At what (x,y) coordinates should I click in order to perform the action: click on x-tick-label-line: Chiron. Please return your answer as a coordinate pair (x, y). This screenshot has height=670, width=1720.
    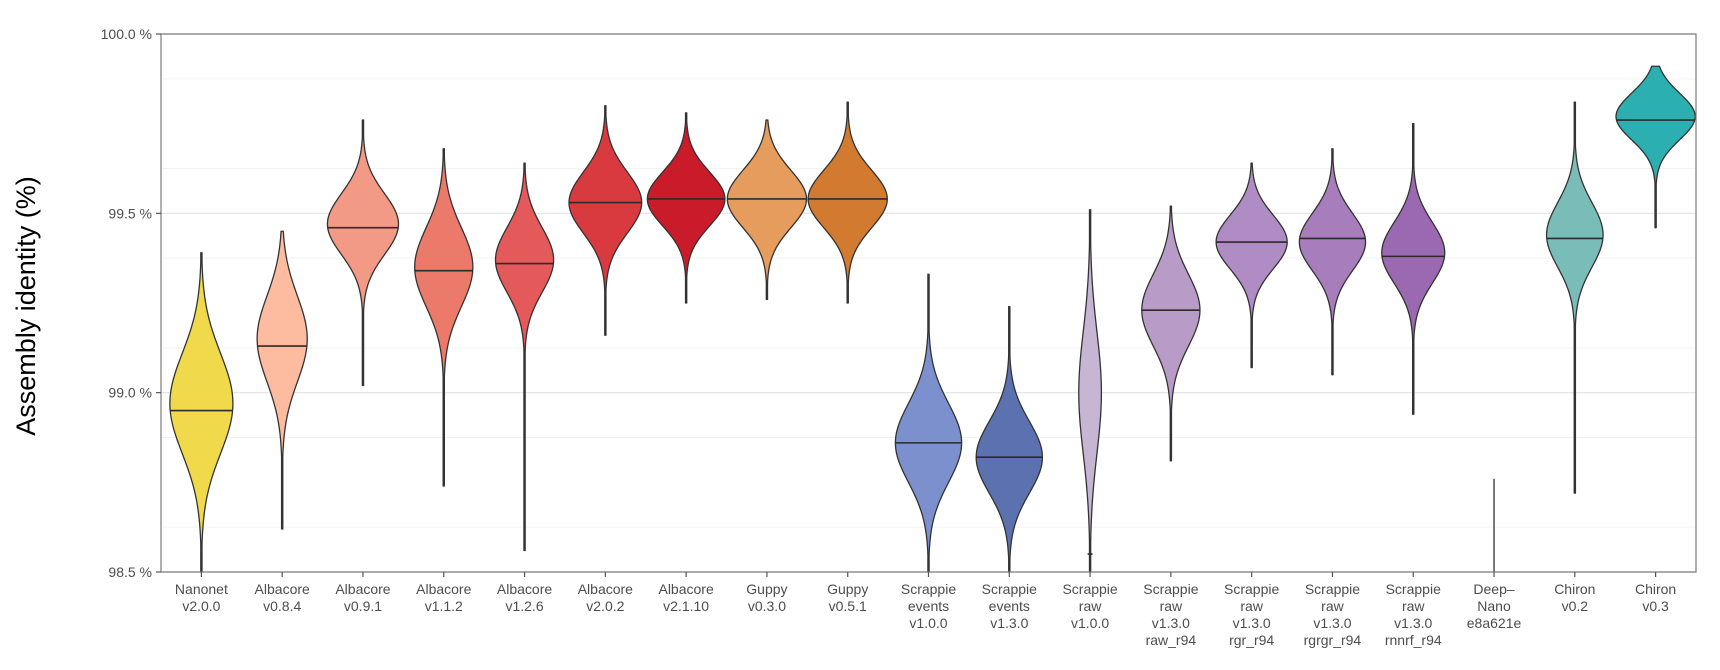
    Looking at the image, I should click on (1655, 589).